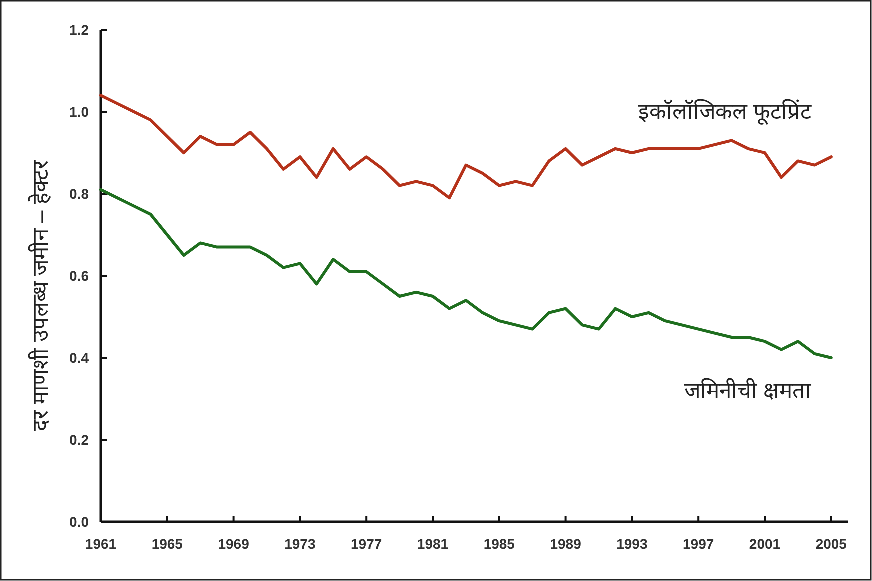 The image size is (872, 581). Describe the element at coordinates (168, 544) in the screenshot. I see `x-tick-label: 1965` at that location.